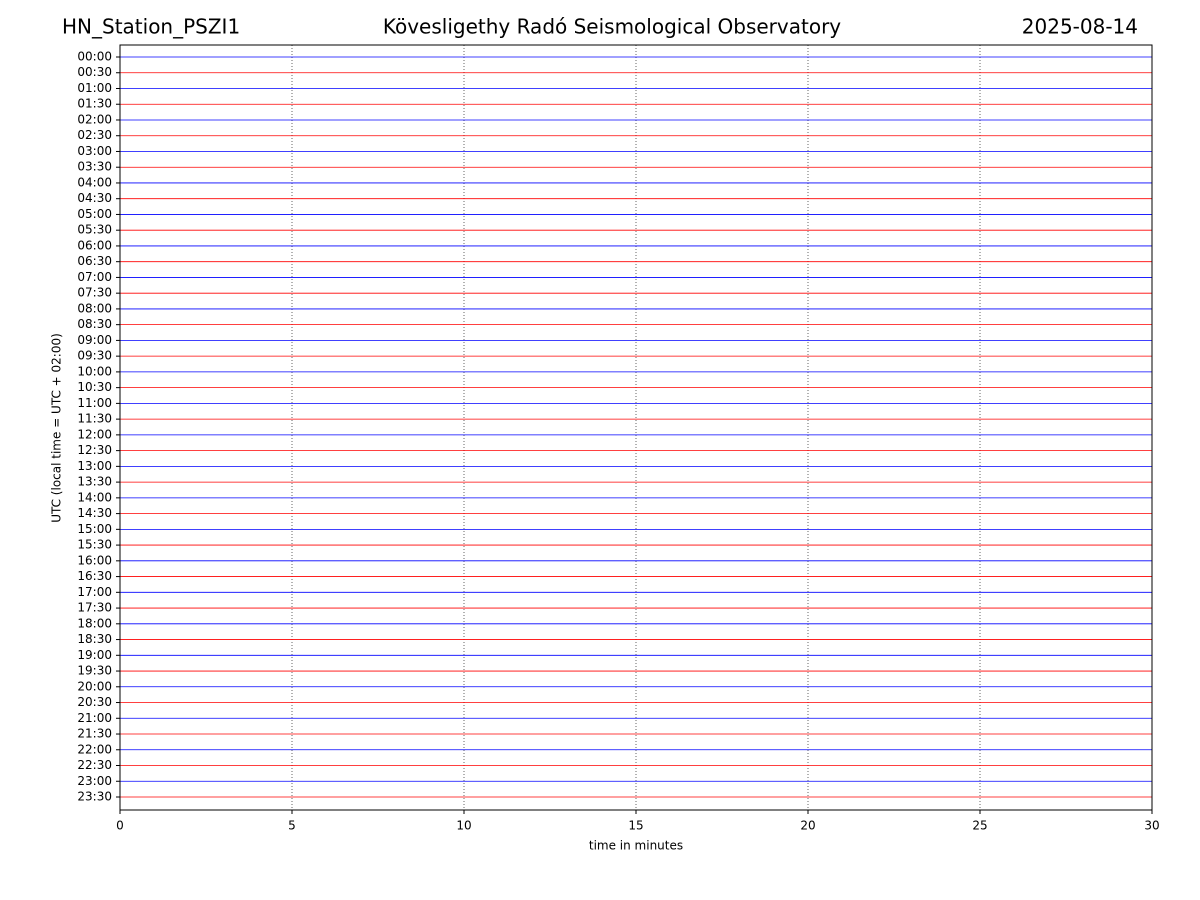 The height and width of the screenshot is (900, 1200). I want to click on y-tick-label: 14:30, so click(94, 513).